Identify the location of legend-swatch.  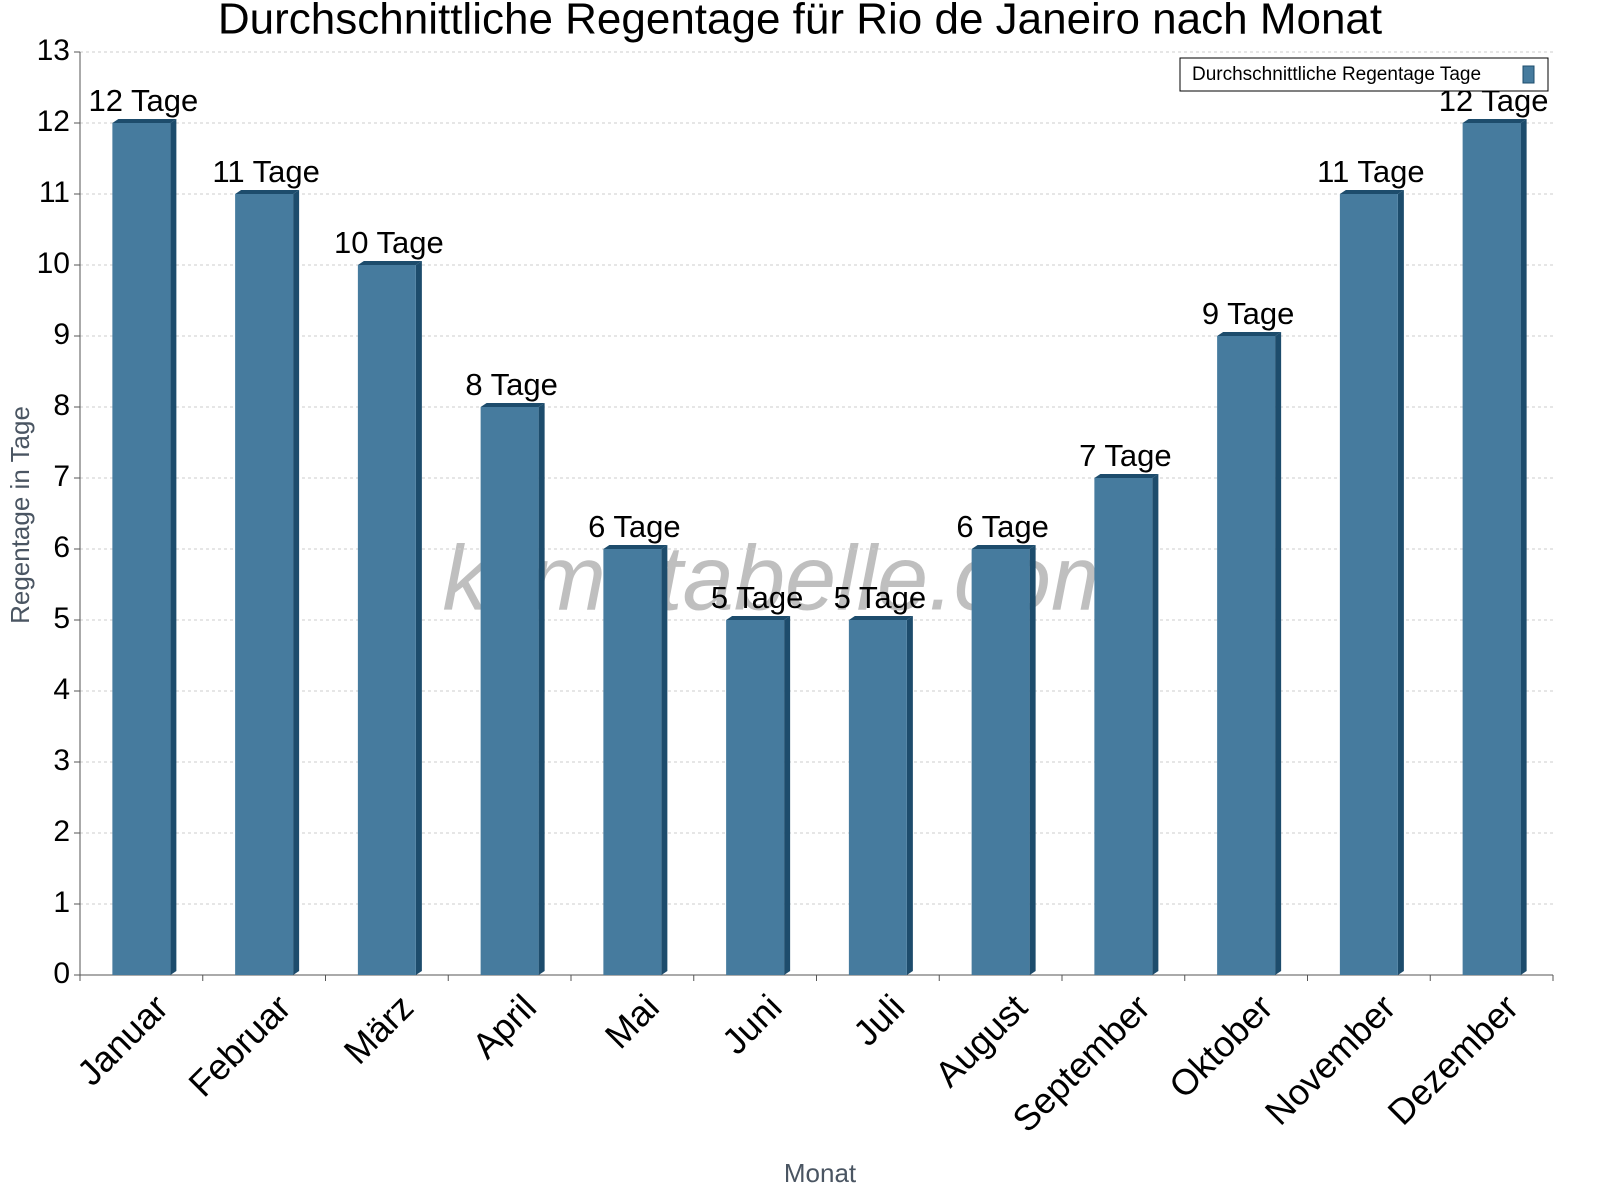
(1528, 74).